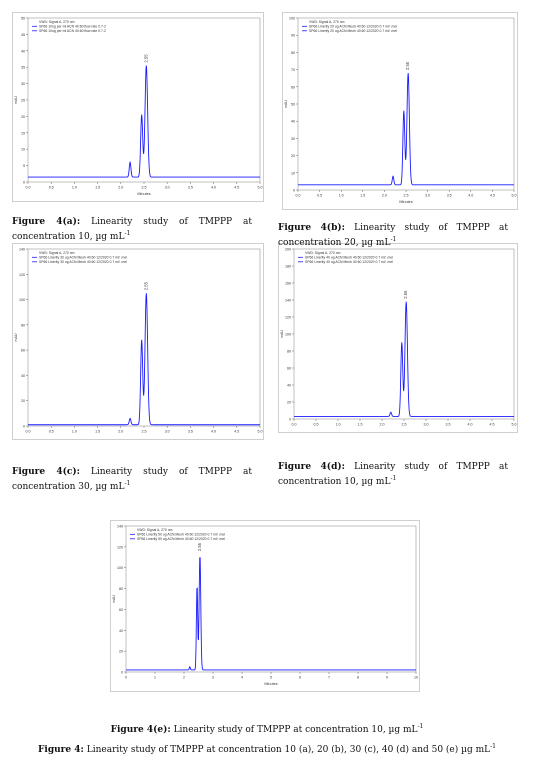 This screenshot has height=776, width=534. Describe the element at coordinates (22, 250) in the screenshot. I see `y-tick-label: 140` at that location.